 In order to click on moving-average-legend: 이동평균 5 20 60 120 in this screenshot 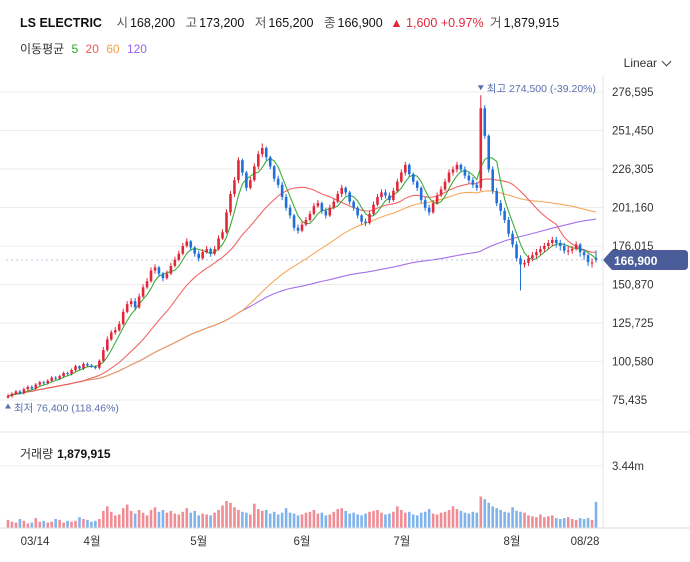, I will do `click(85, 48)`.